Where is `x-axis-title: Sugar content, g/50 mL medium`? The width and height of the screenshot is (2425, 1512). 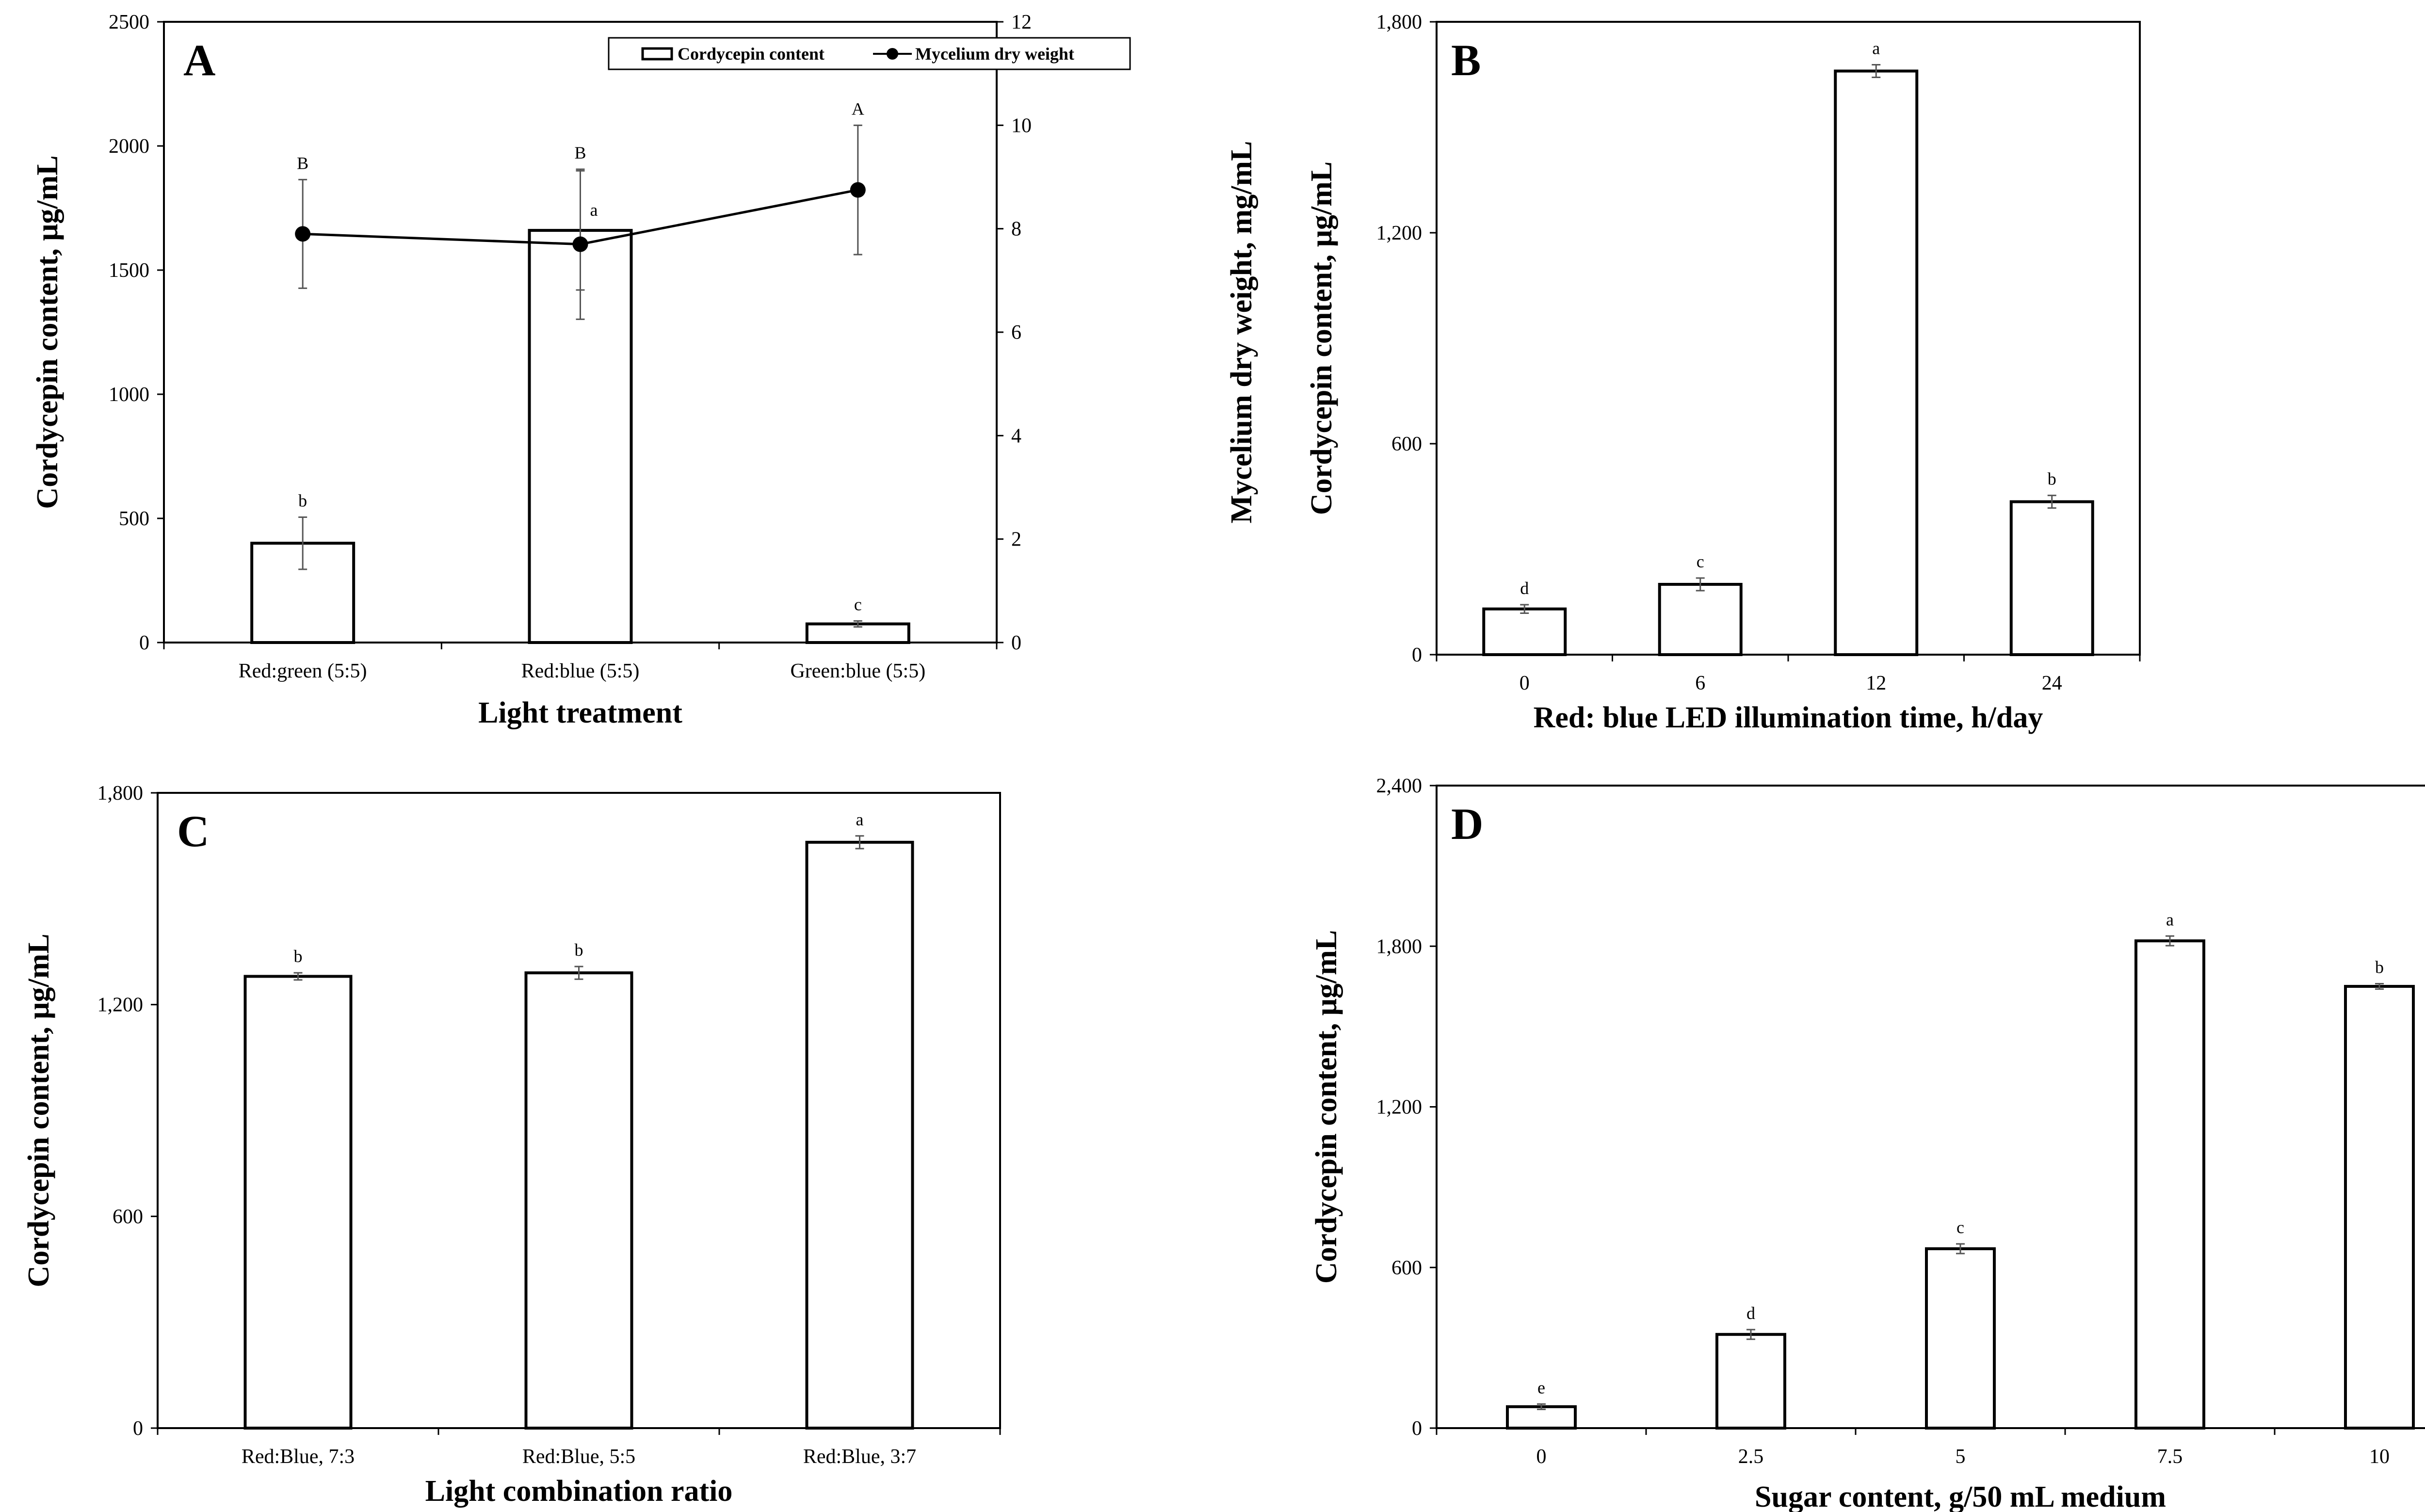 x-axis-title: Sugar content, g/50 mL medium is located at coordinates (1960, 1496).